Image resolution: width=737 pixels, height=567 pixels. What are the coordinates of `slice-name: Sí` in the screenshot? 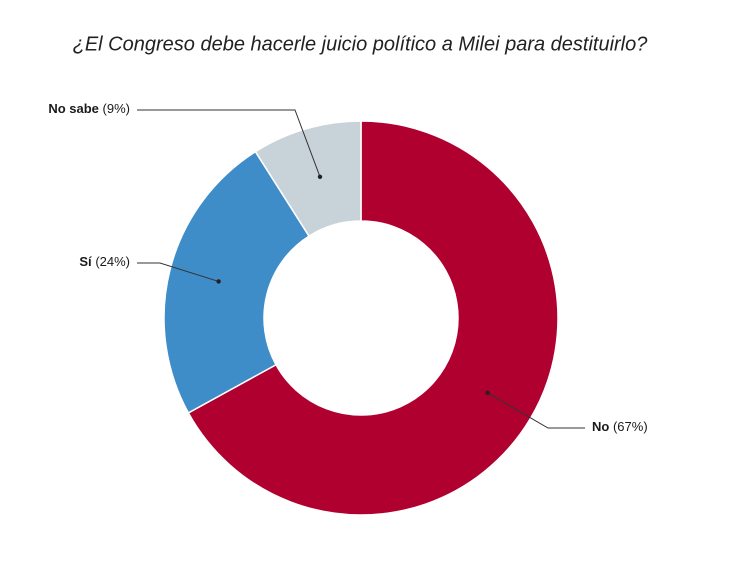 It's located at (85, 261).